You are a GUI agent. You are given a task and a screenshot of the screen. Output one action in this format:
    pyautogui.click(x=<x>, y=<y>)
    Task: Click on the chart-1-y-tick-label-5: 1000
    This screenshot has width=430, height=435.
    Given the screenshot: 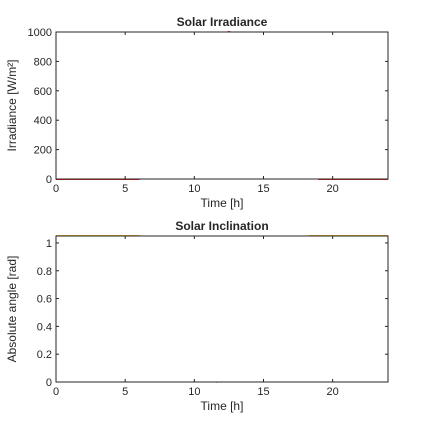 What is the action you would take?
    pyautogui.click(x=40, y=33)
    